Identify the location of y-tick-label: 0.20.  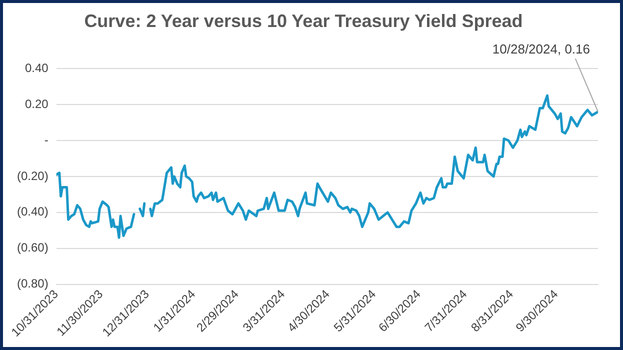
(36, 103).